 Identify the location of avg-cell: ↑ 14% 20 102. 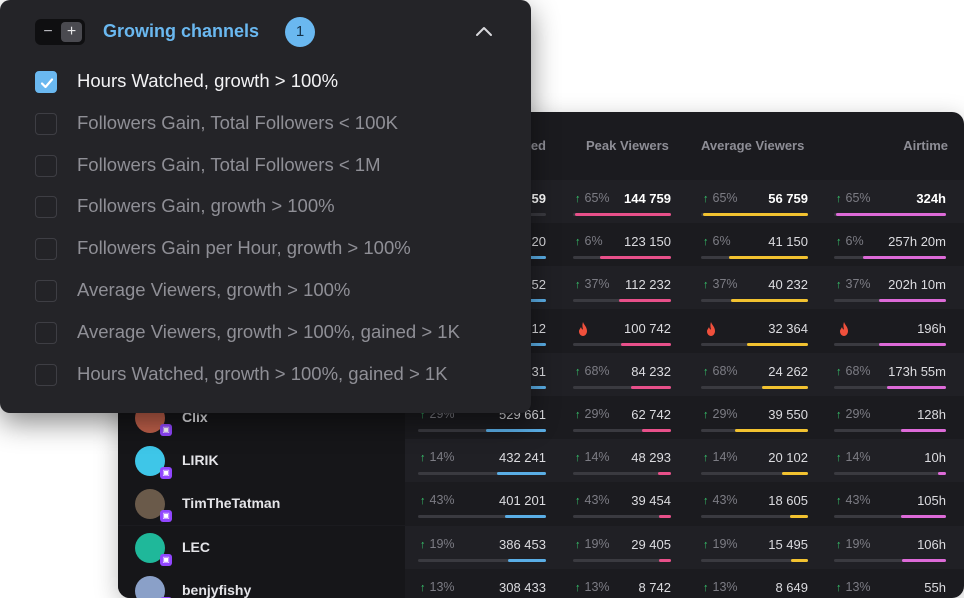
(754, 460).